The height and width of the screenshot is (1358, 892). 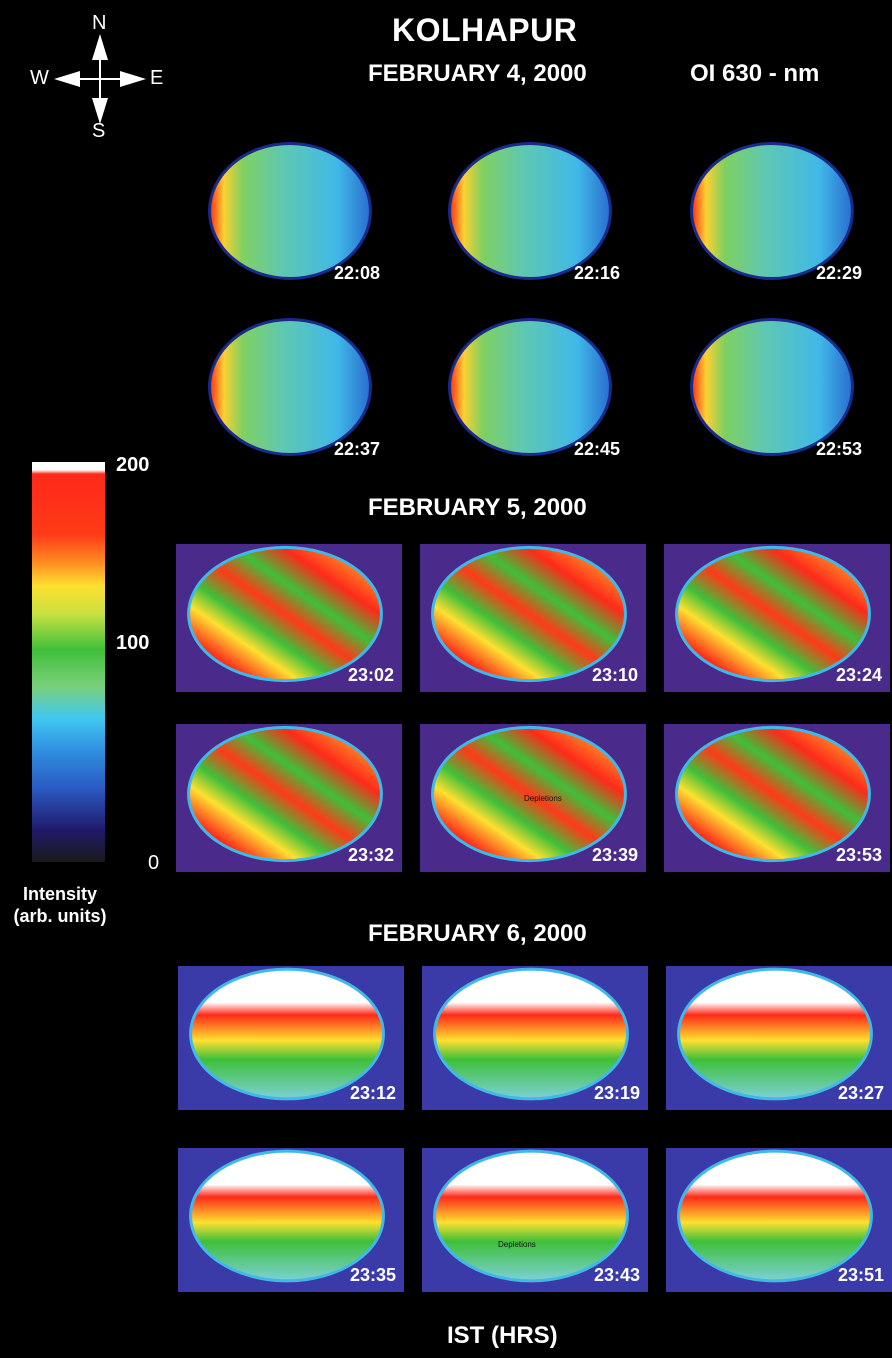 I want to click on image-timestamp: 23:24, so click(x=858, y=675).